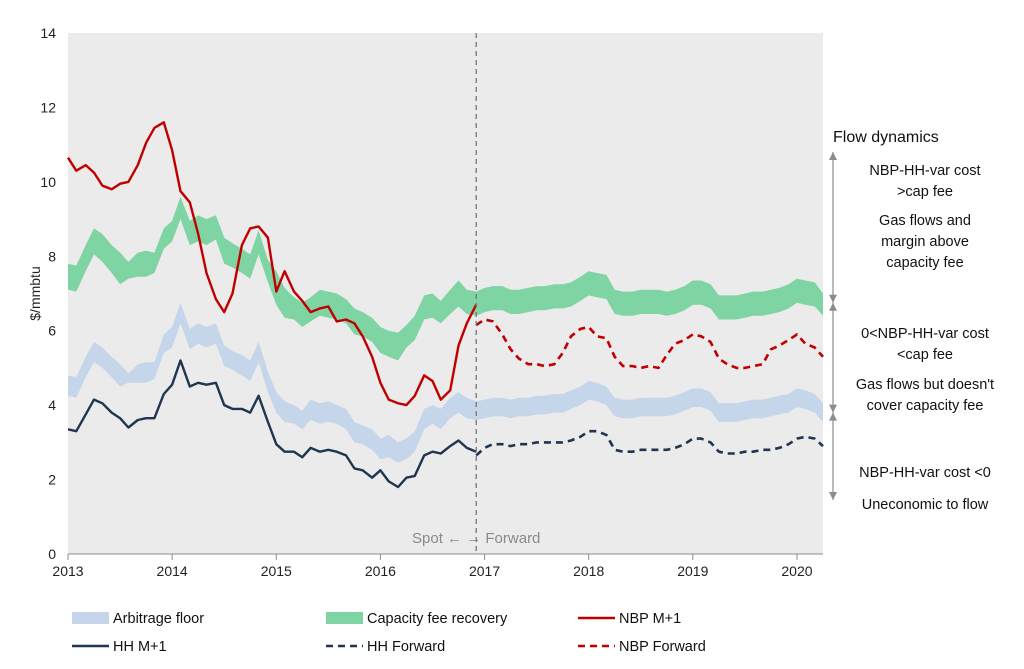 This screenshot has width=1024, height=669. Describe the element at coordinates (924, 263) in the screenshot. I see `zone-text-1: capacity fee` at that location.